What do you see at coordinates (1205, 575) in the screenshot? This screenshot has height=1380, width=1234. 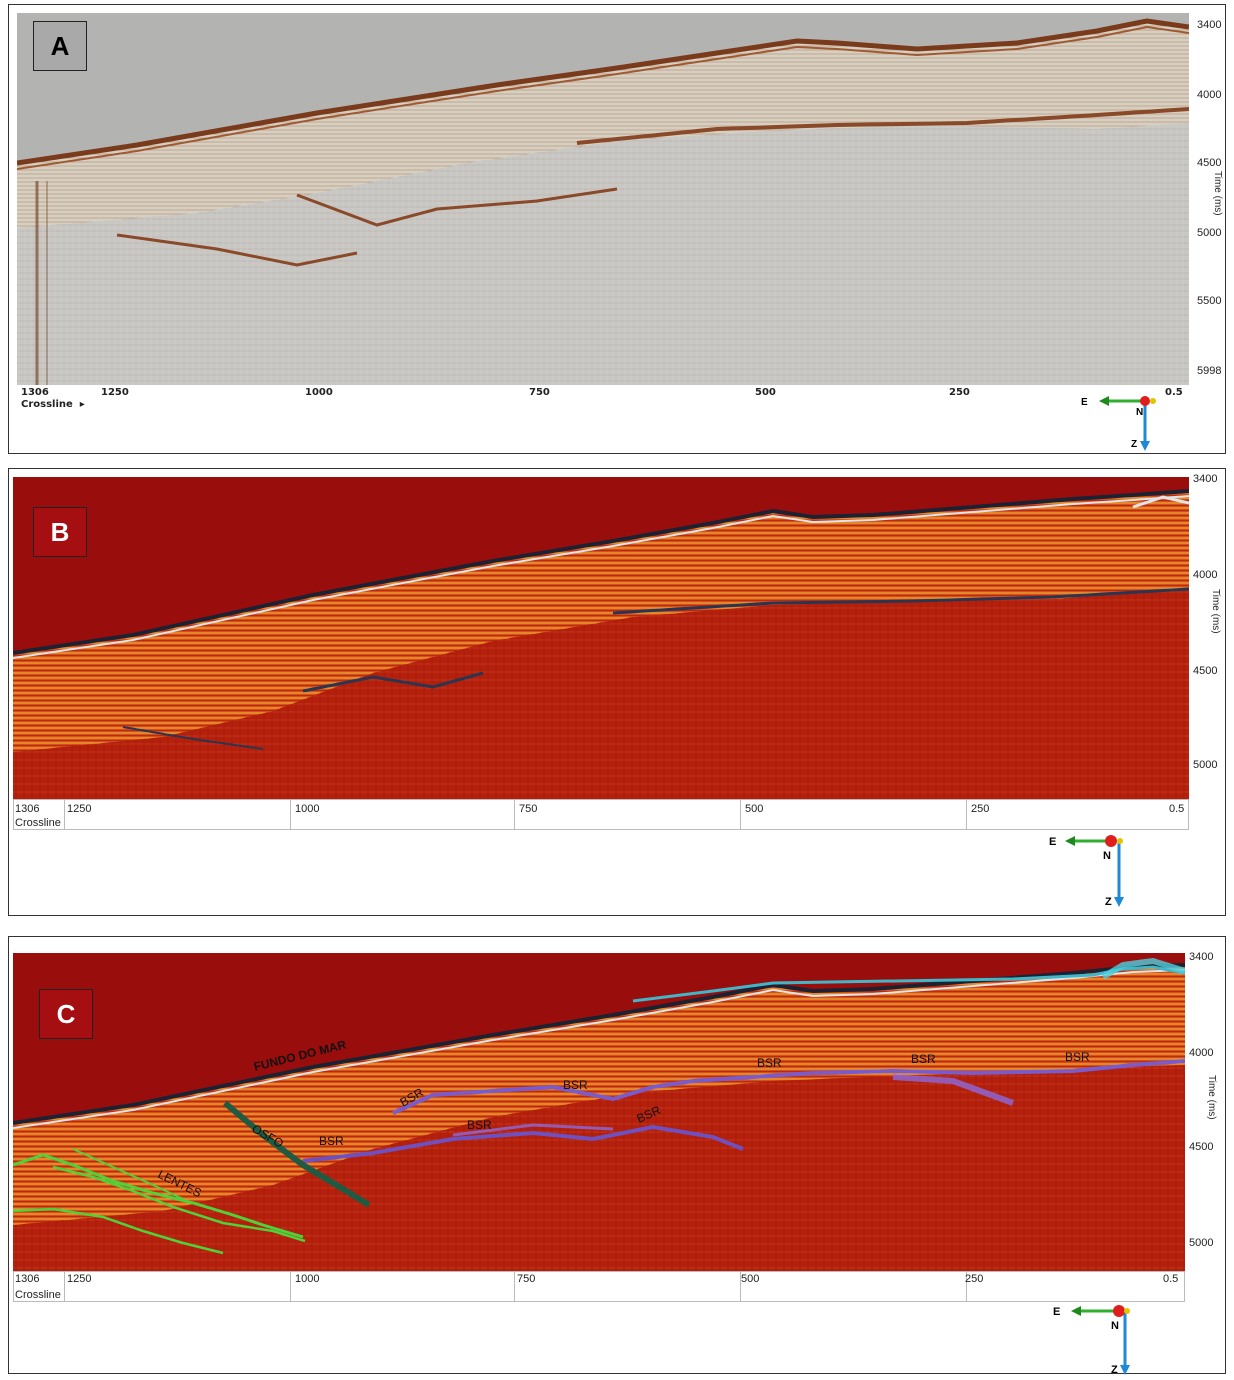 I see `time-tick-b-1: 4000` at bounding box center [1205, 575].